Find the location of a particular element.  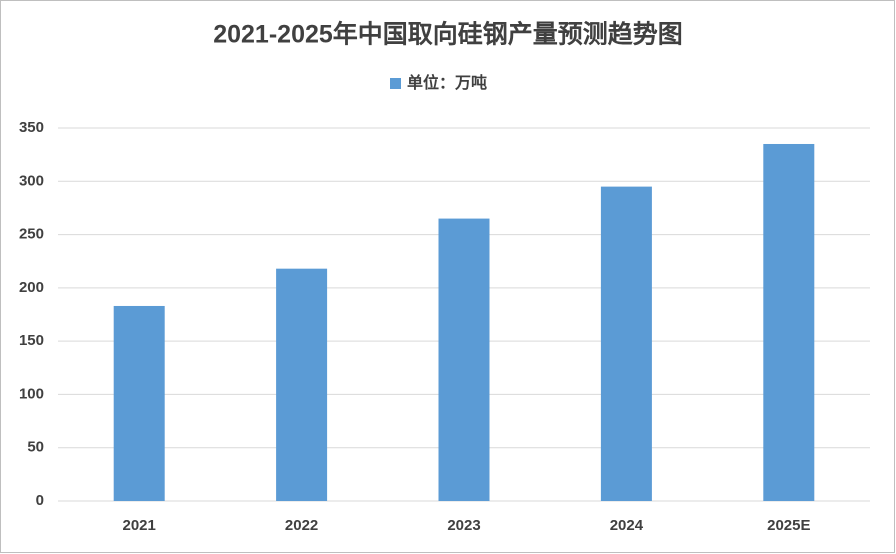

y-tick-label: 100 is located at coordinates (31, 393).